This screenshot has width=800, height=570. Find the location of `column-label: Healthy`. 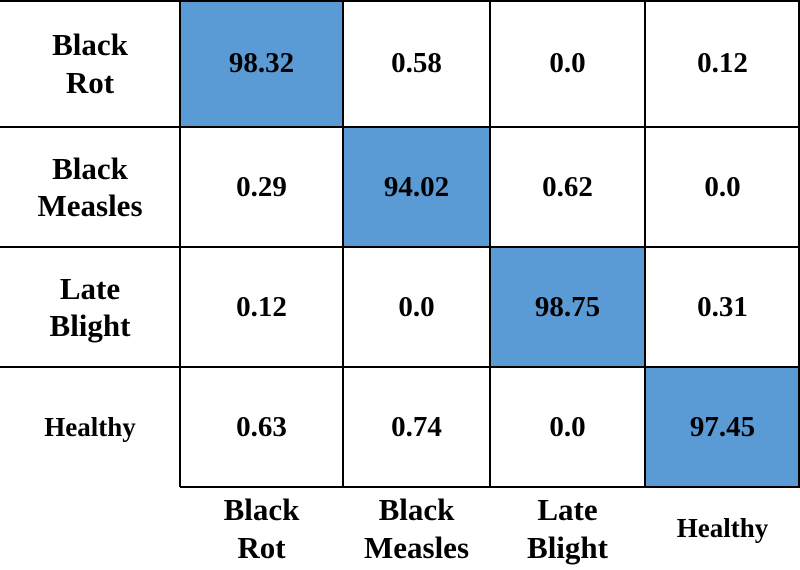

column-label: Healthy is located at coordinates (722, 528).